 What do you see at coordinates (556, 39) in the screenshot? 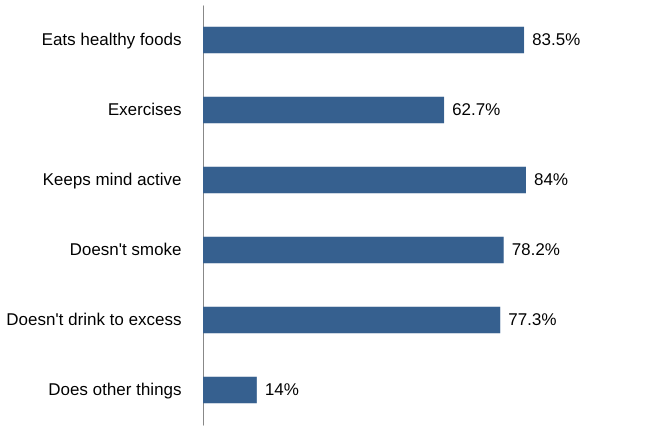
I see `data-label: 83.5%` at bounding box center [556, 39].